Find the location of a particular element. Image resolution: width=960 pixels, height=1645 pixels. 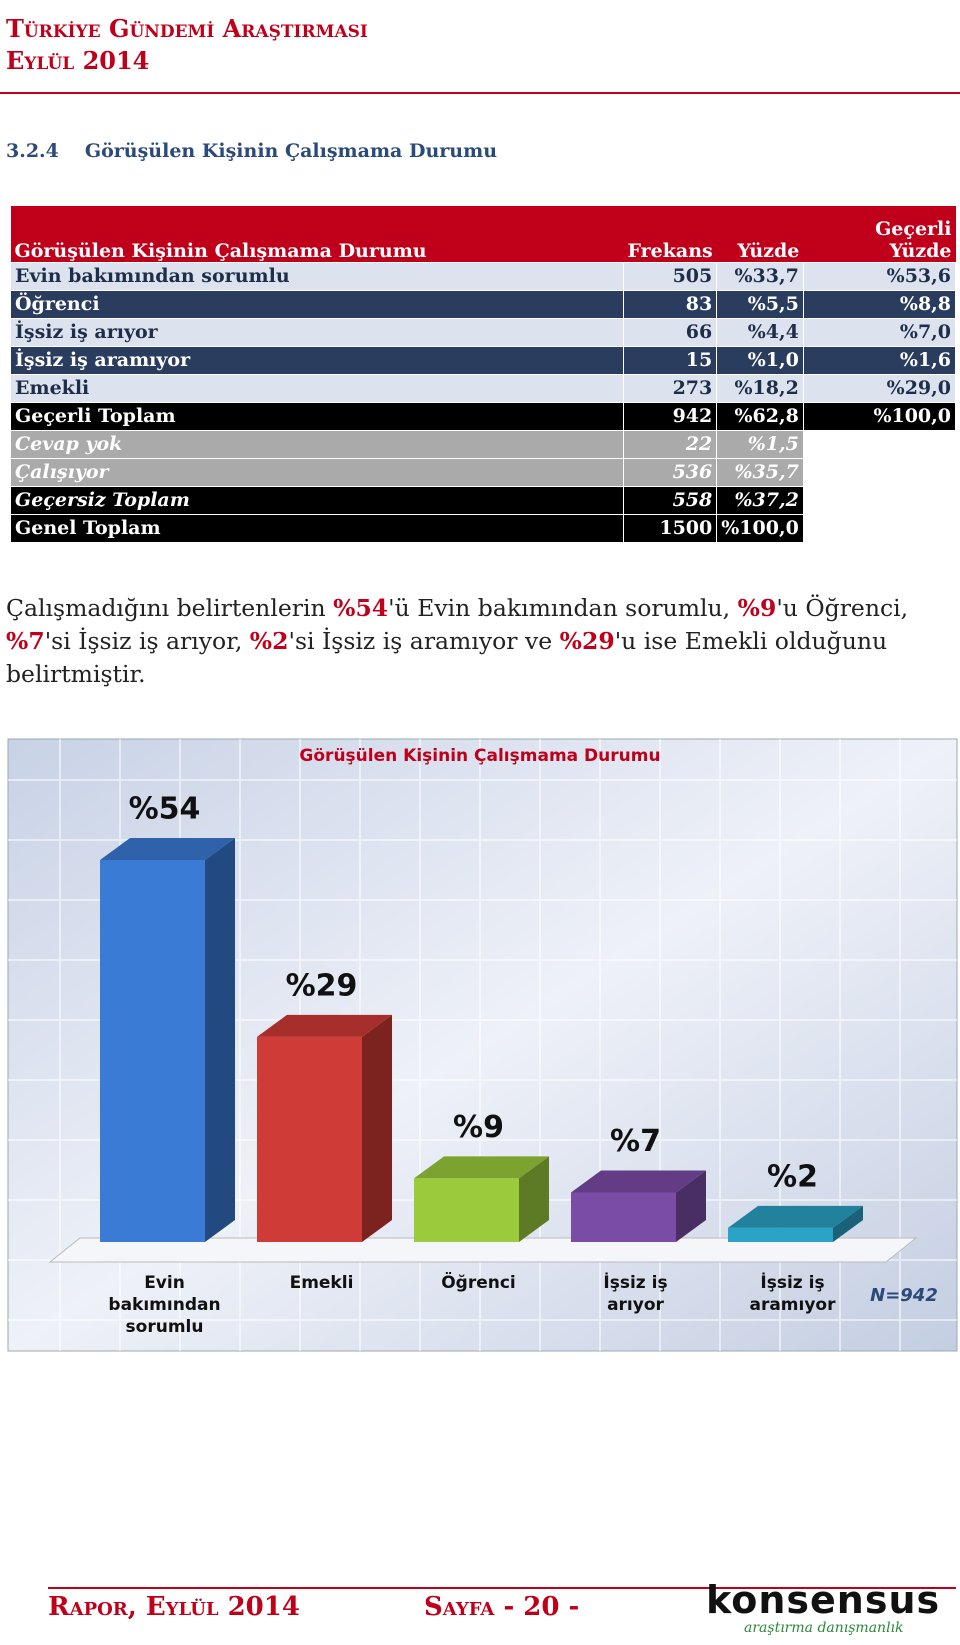

section-number: 3.2.4 is located at coordinates (32, 151).